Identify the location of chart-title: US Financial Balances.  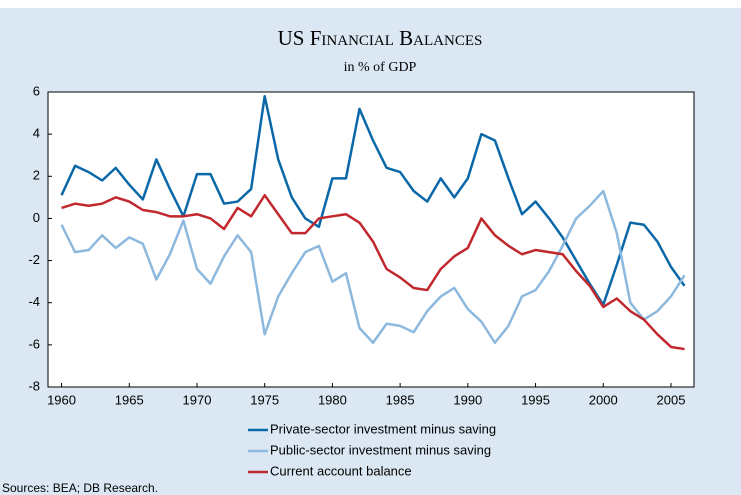
(380, 38).